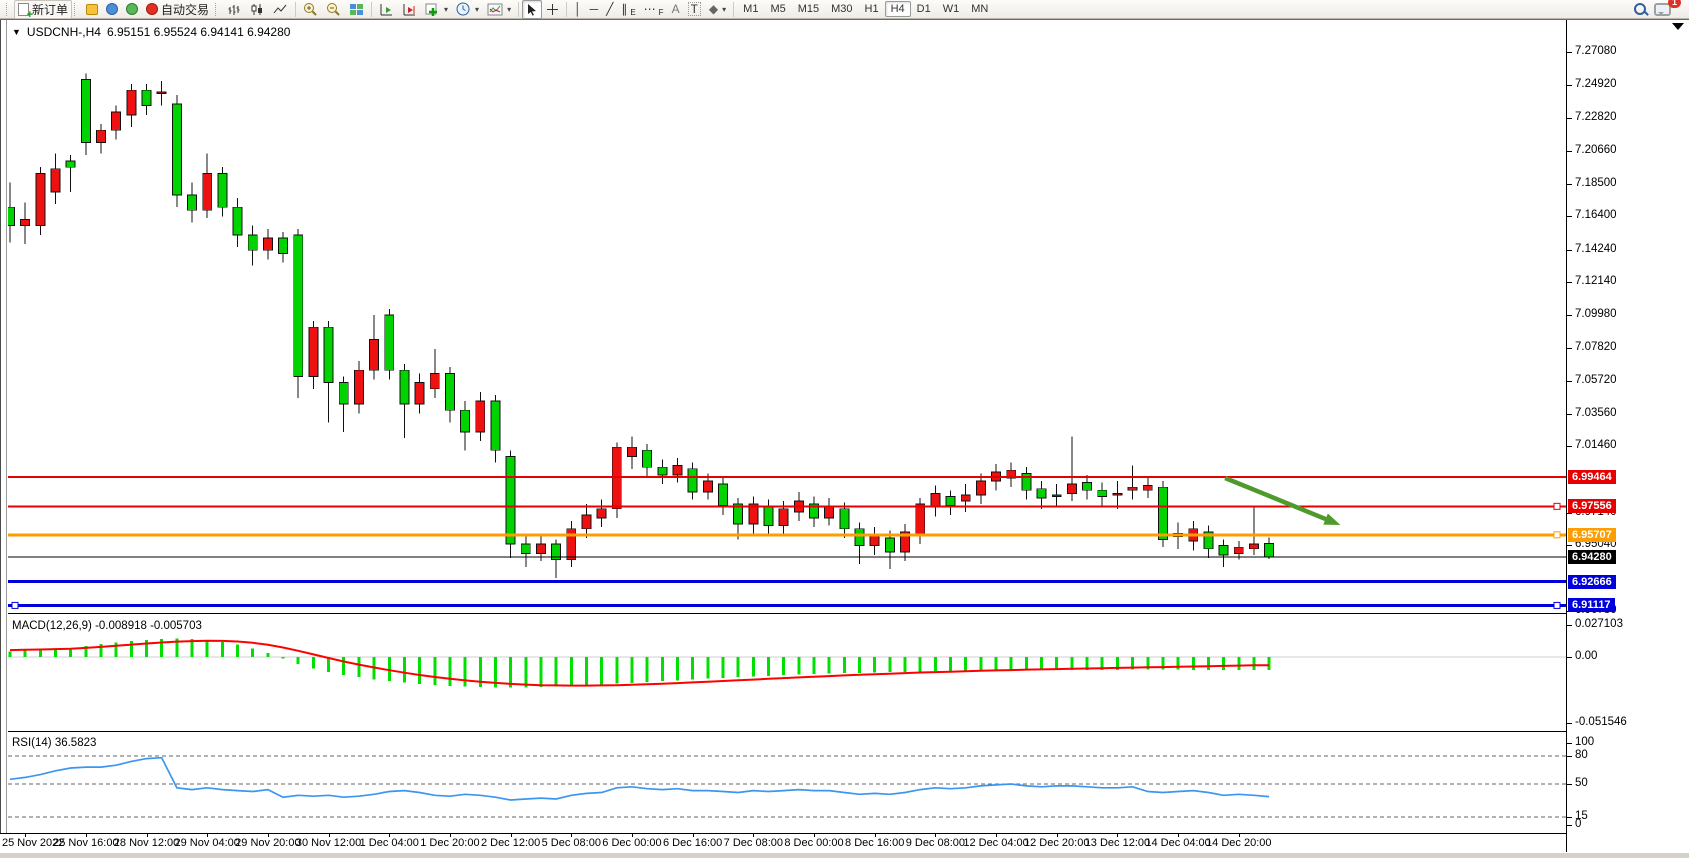 The width and height of the screenshot is (1689, 858). What do you see at coordinates (1332, 519) in the screenshot?
I see `trend-arrow-head` at bounding box center [1332, 519].